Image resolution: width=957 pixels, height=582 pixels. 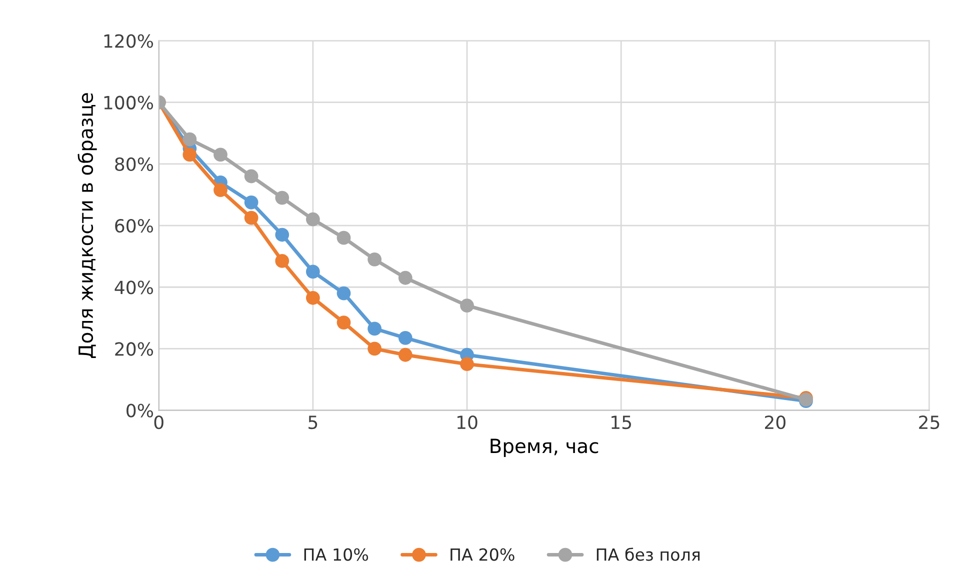 I want to click on x-axis-title: Время, час, so click(x=544, y=448).